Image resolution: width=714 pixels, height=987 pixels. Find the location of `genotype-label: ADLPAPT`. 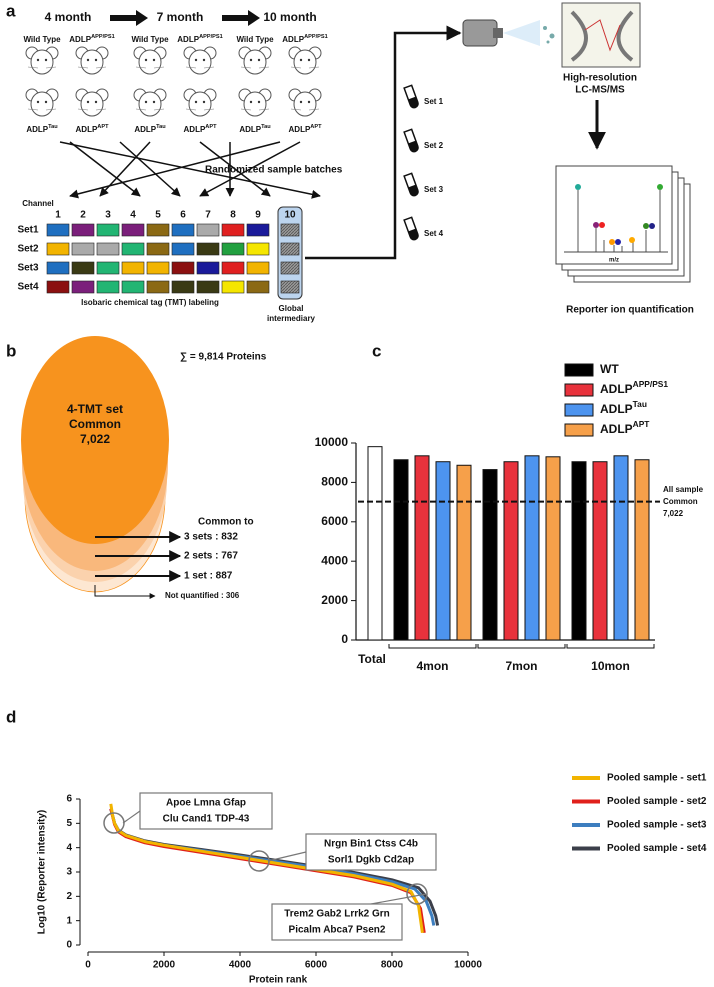

genotype-label: ADLPAPT is located at coordinates (93, 129).